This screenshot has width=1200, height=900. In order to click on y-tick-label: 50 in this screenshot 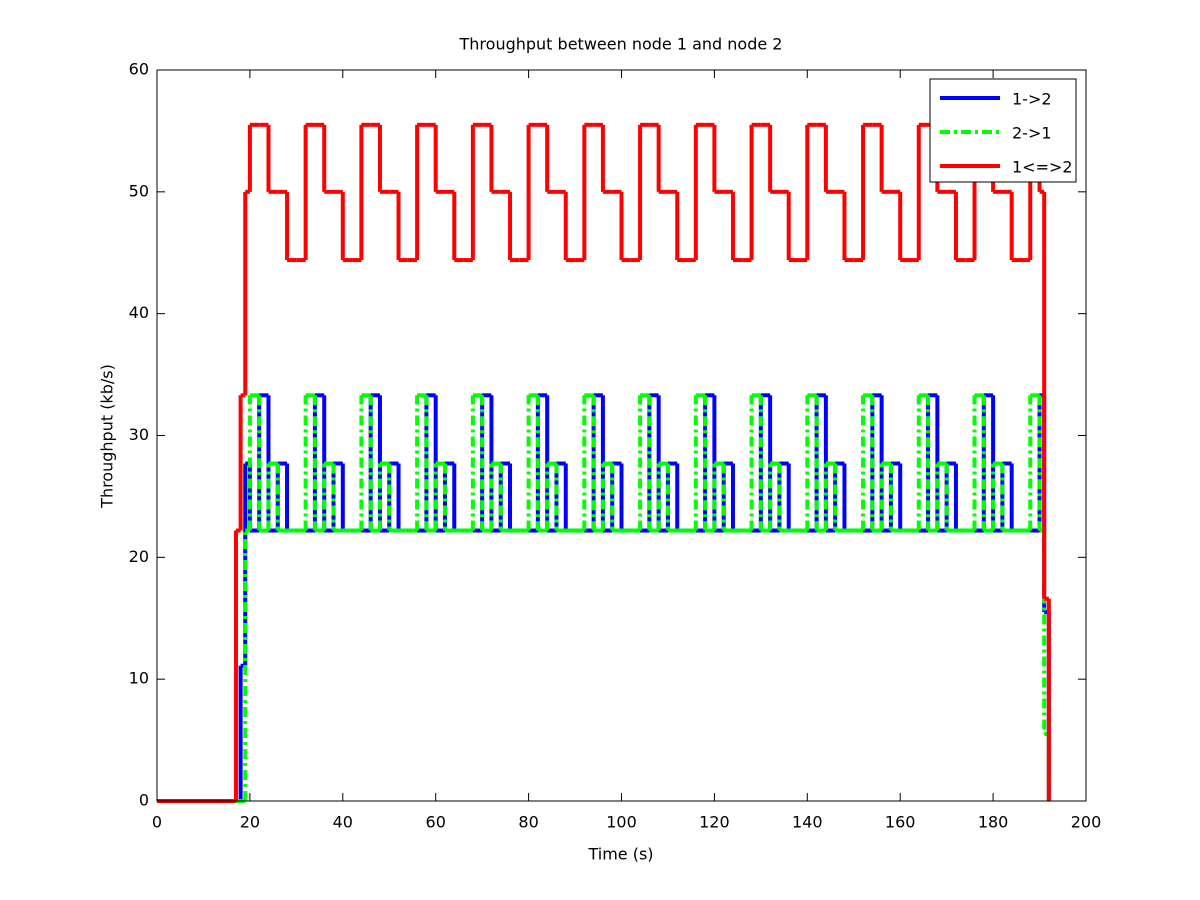, I will do `click(139, 190)`.